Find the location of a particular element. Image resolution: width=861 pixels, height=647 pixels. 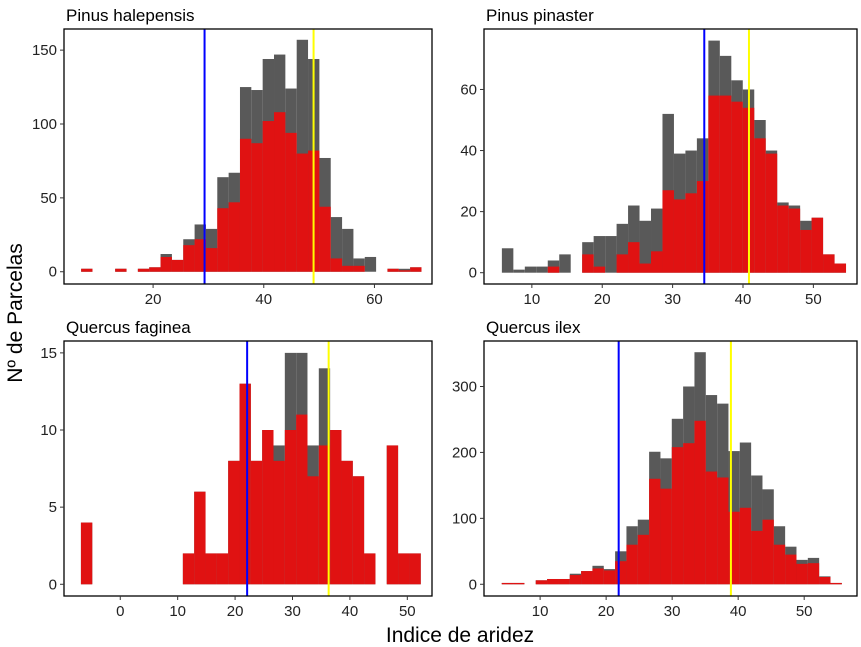

panel-title: Pinus pinaster is located at coordinates (540, 15).